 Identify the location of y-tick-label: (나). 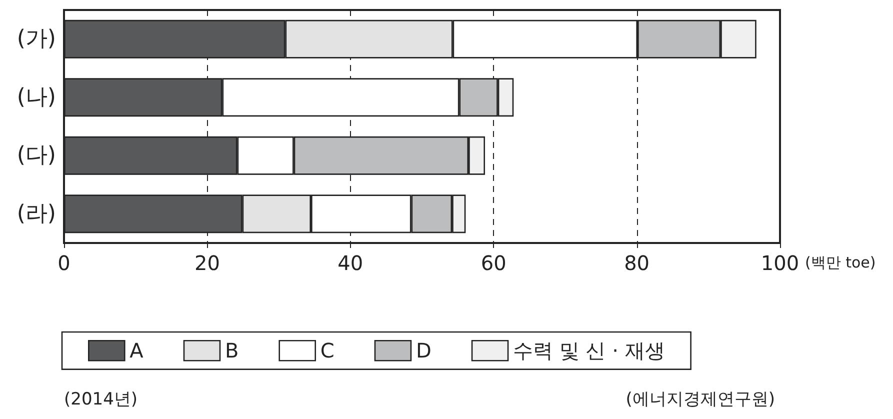
(36, 97).